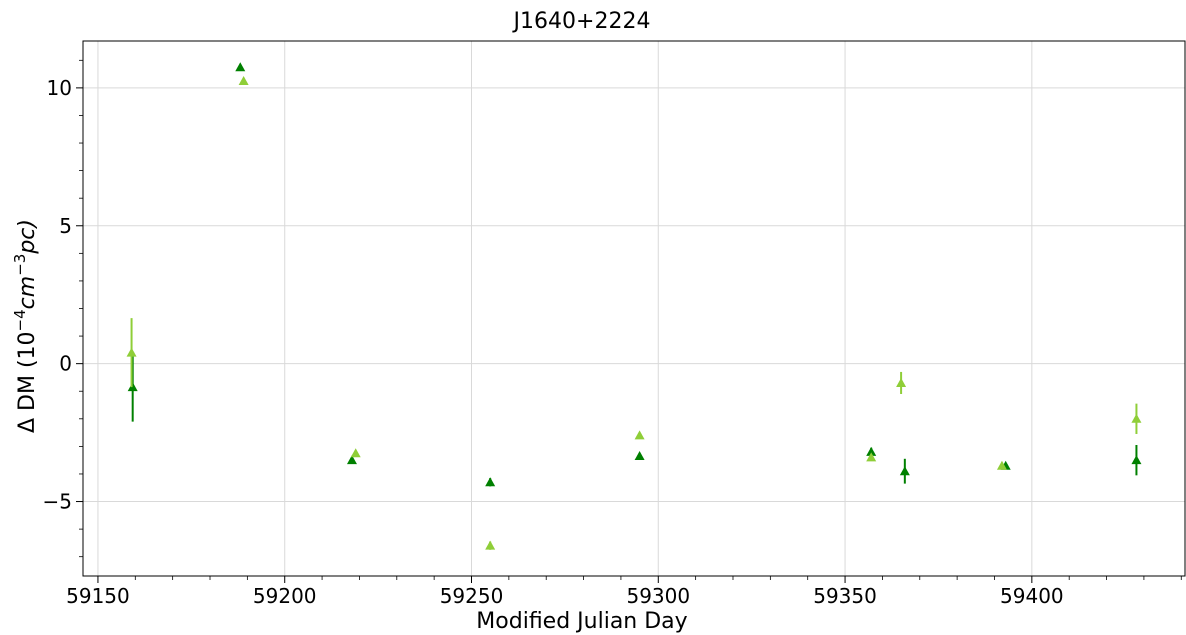 Image resolution: width=1186 pixels, height=635 pixels. Describe the element at coordinates (845, 596) in the screenshot. I see `x-tick-label: 59350` at that location.